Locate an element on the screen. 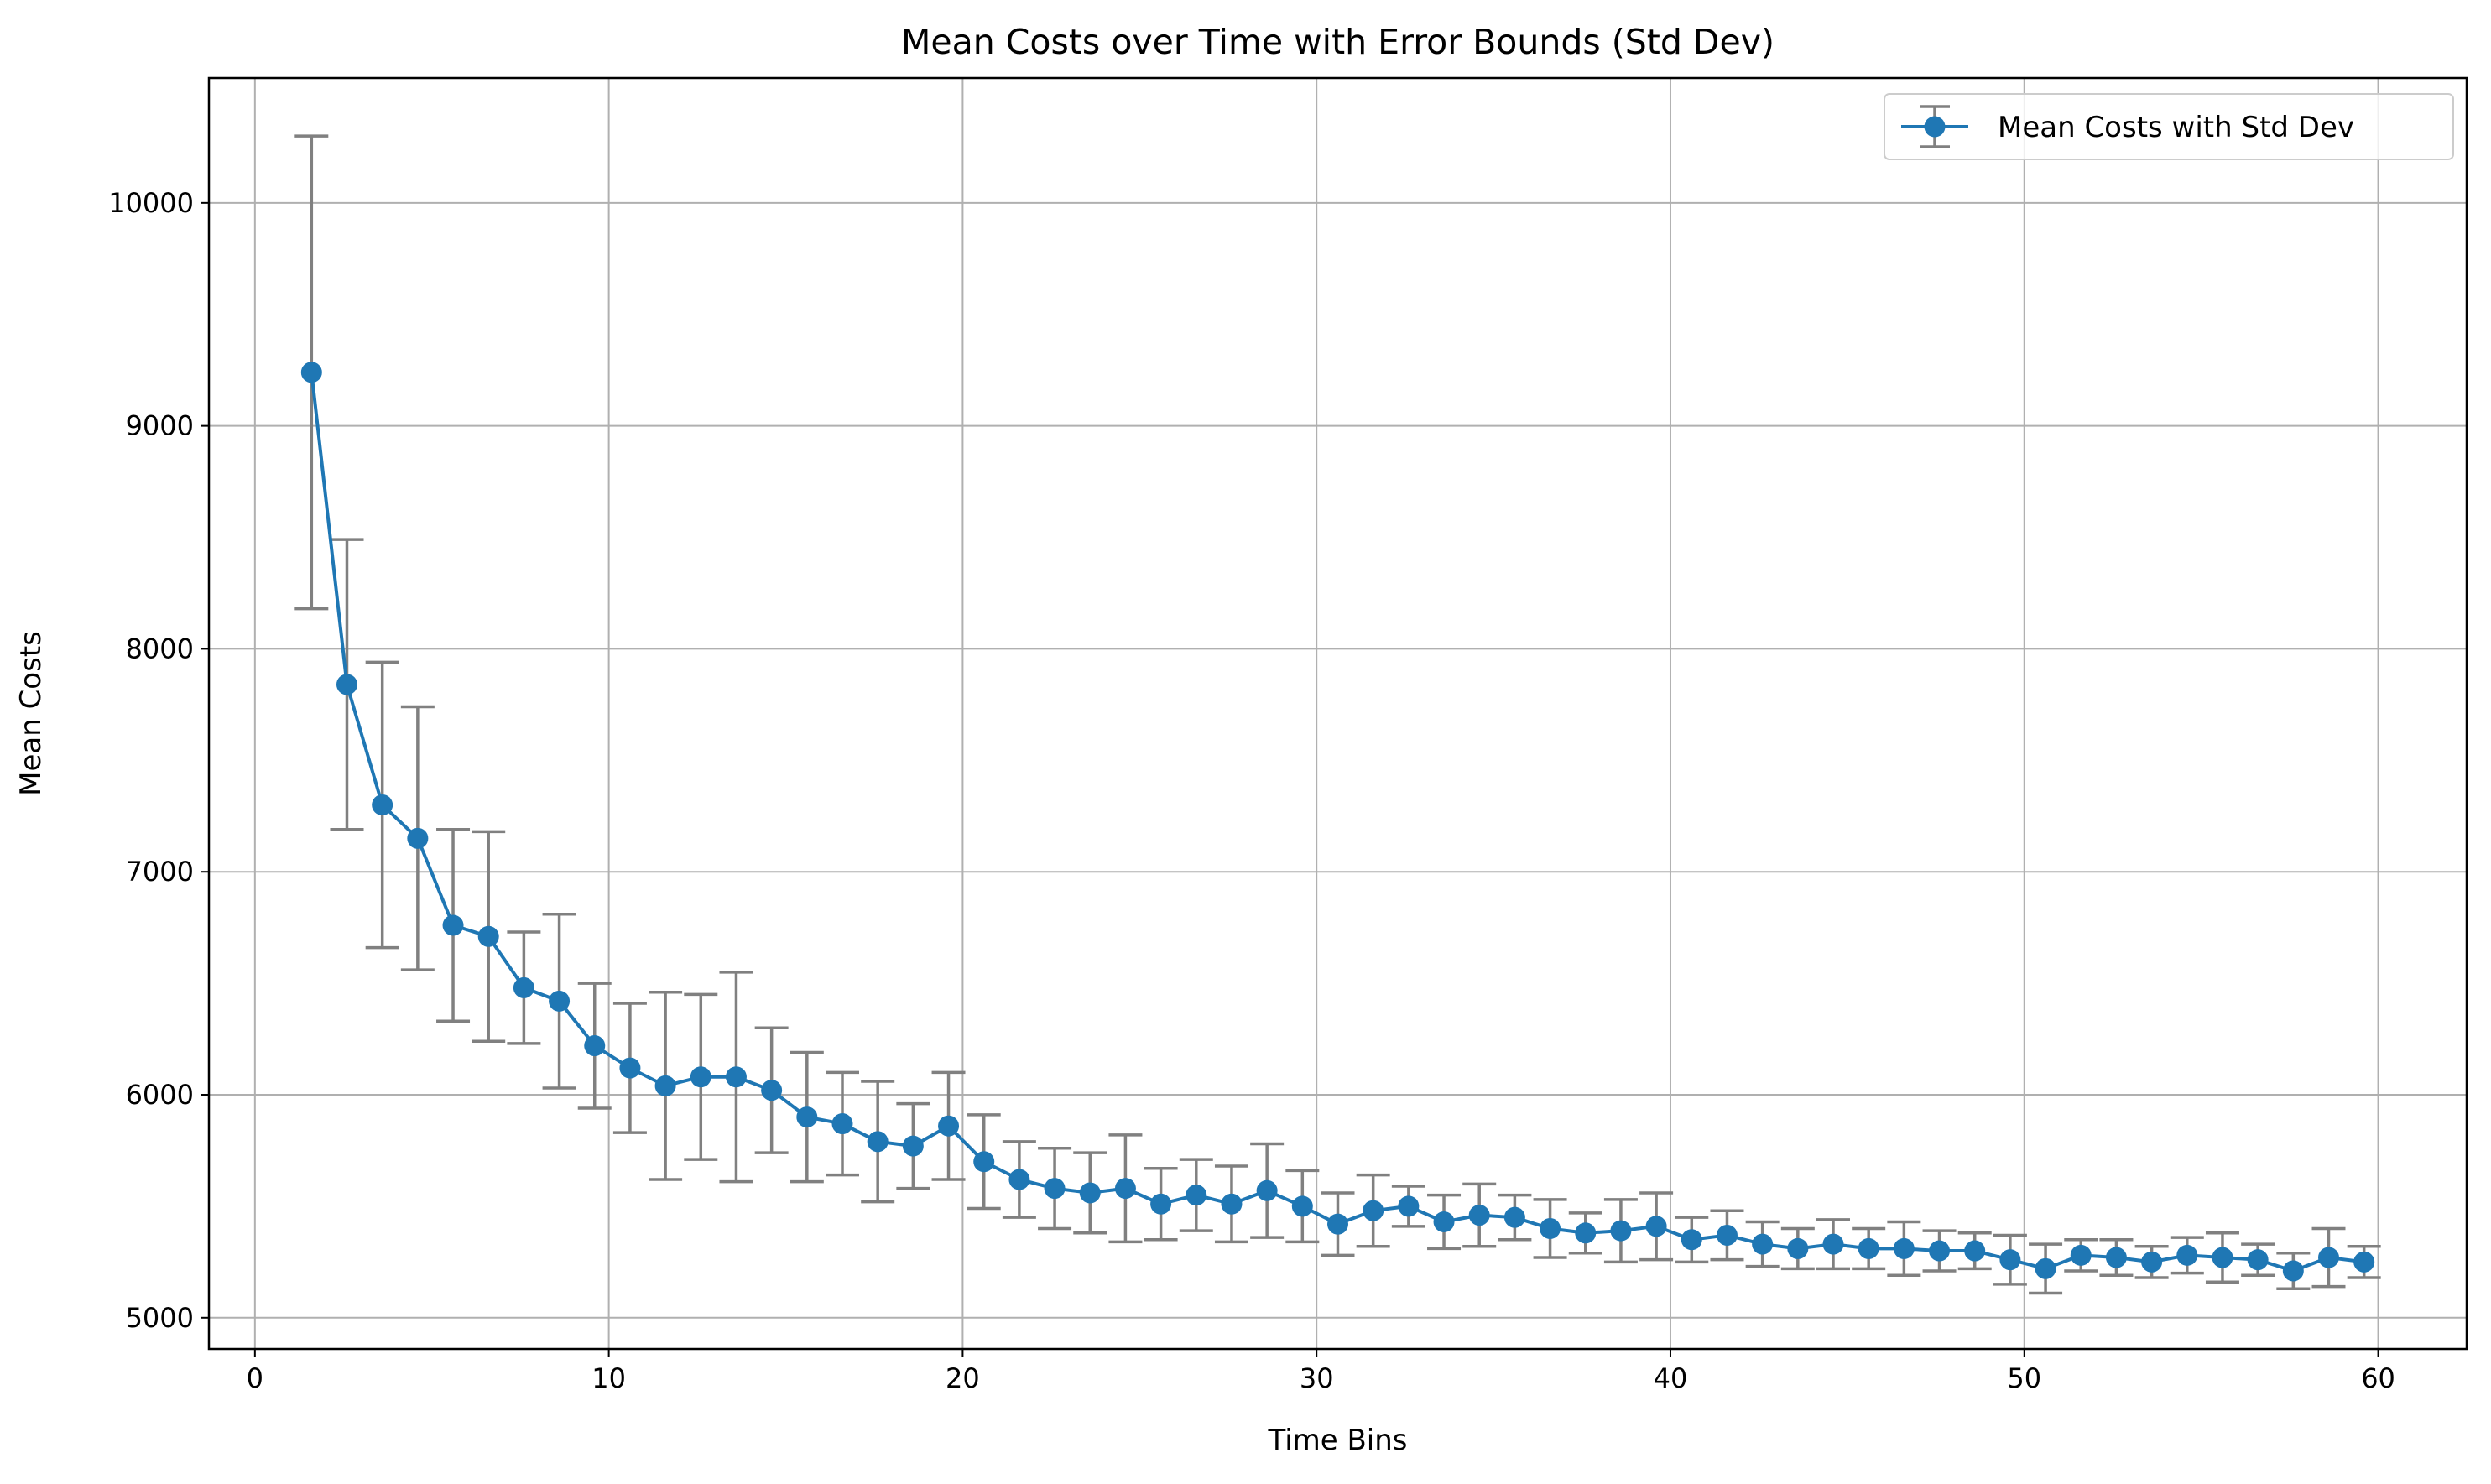 Image resolution: width=2491 pixels, height=1484 pixels. legend-marker is located at coordinates (1935, 127).